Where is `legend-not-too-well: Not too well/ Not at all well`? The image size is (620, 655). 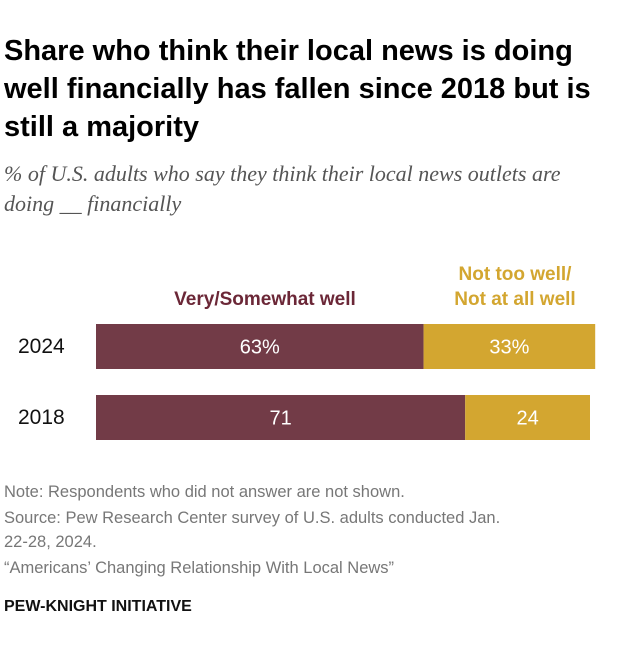 legend-not-too-well: Not too well/ Not at all well is located at coordinates (515, 287).